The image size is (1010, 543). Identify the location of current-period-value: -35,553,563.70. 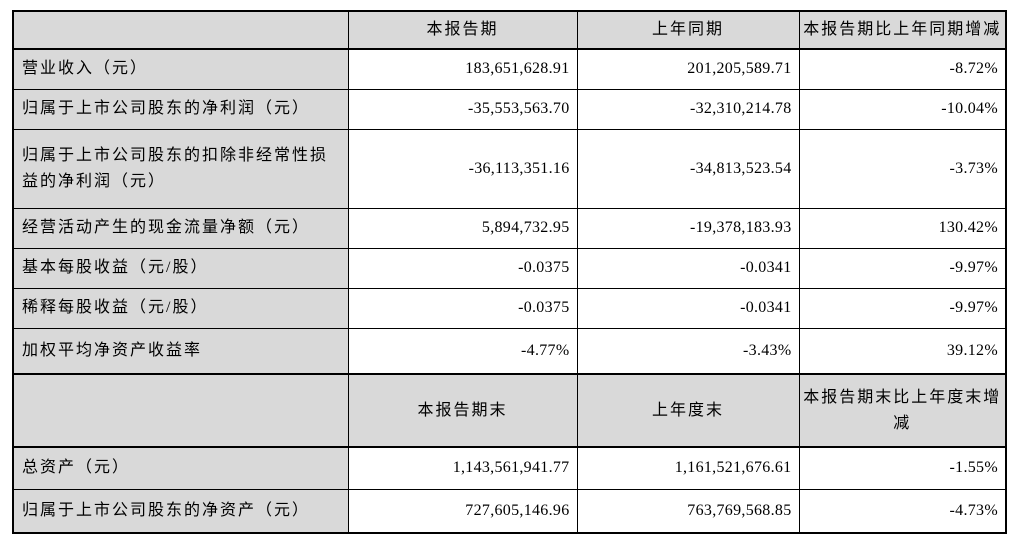
(462, 109).